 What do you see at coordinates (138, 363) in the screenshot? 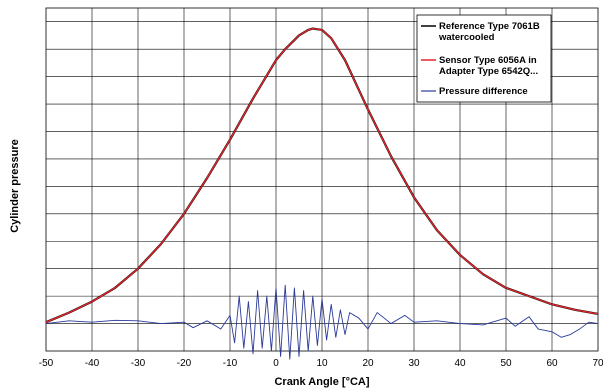
I see `x-tick-label: -30` at bounding box center [138, 363].